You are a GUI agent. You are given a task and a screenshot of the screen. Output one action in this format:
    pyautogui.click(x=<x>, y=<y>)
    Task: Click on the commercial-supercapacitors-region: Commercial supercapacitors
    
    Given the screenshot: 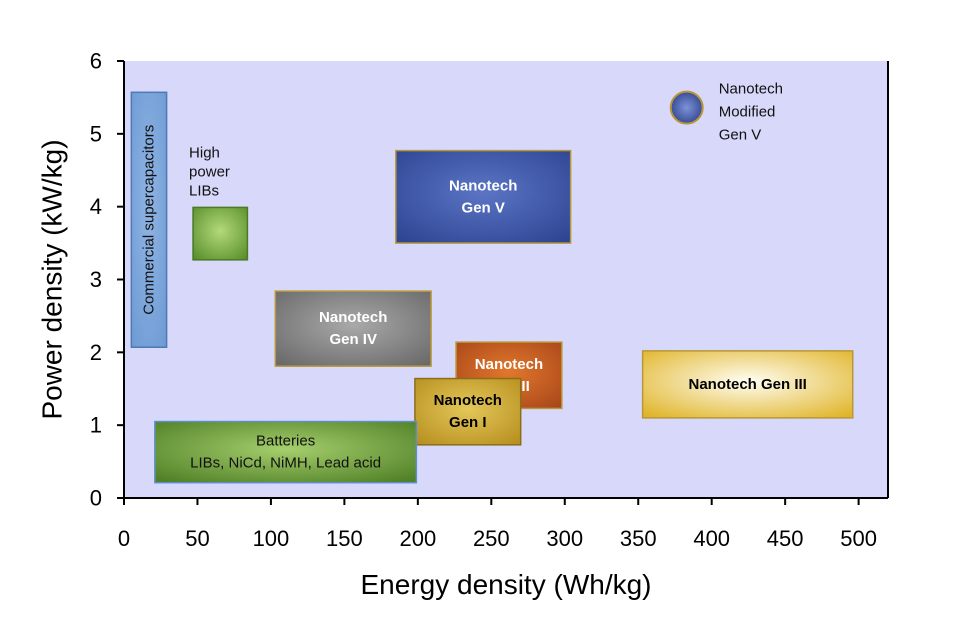 What is the action you would take?
    pyautogui.click(x=149, y=219)
    